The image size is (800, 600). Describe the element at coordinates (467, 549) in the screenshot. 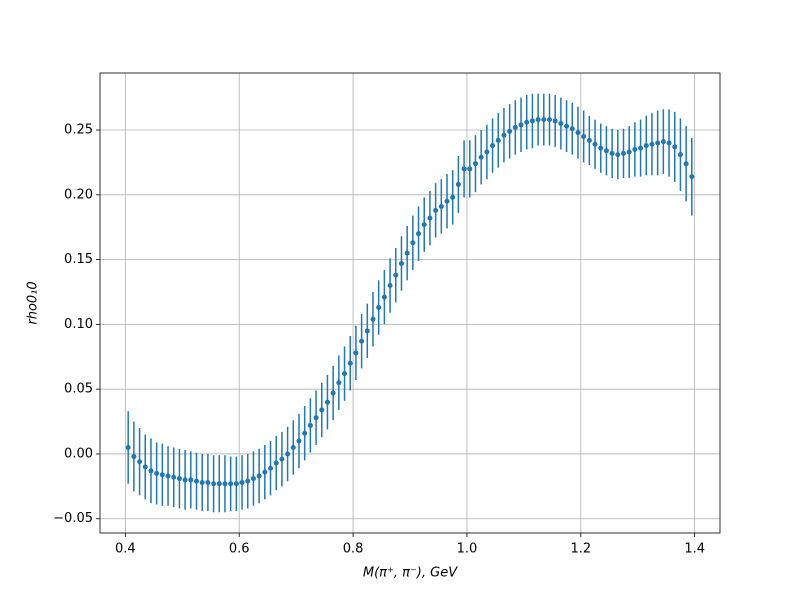

I see `x-tick-label: 1.0` at that location.